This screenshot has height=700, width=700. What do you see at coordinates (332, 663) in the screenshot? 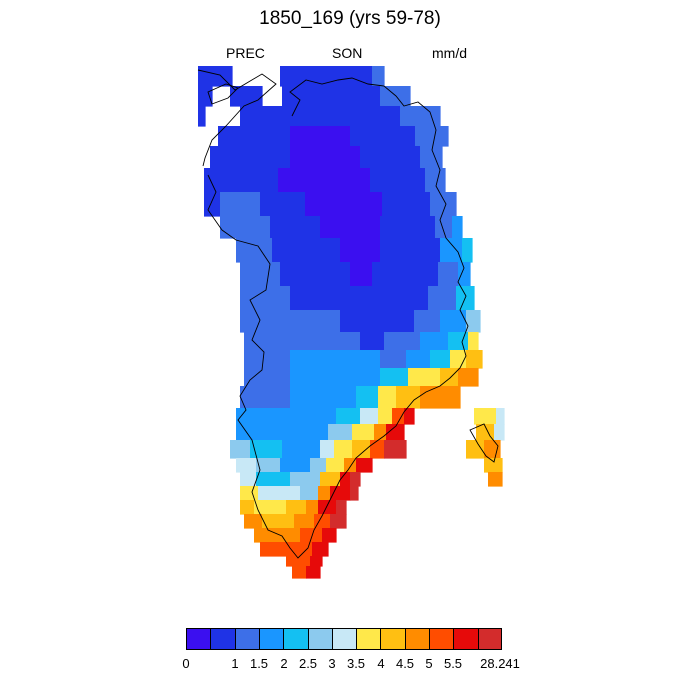
I see `colorbar-tick-label: 3` at bounding box center [332, 663].